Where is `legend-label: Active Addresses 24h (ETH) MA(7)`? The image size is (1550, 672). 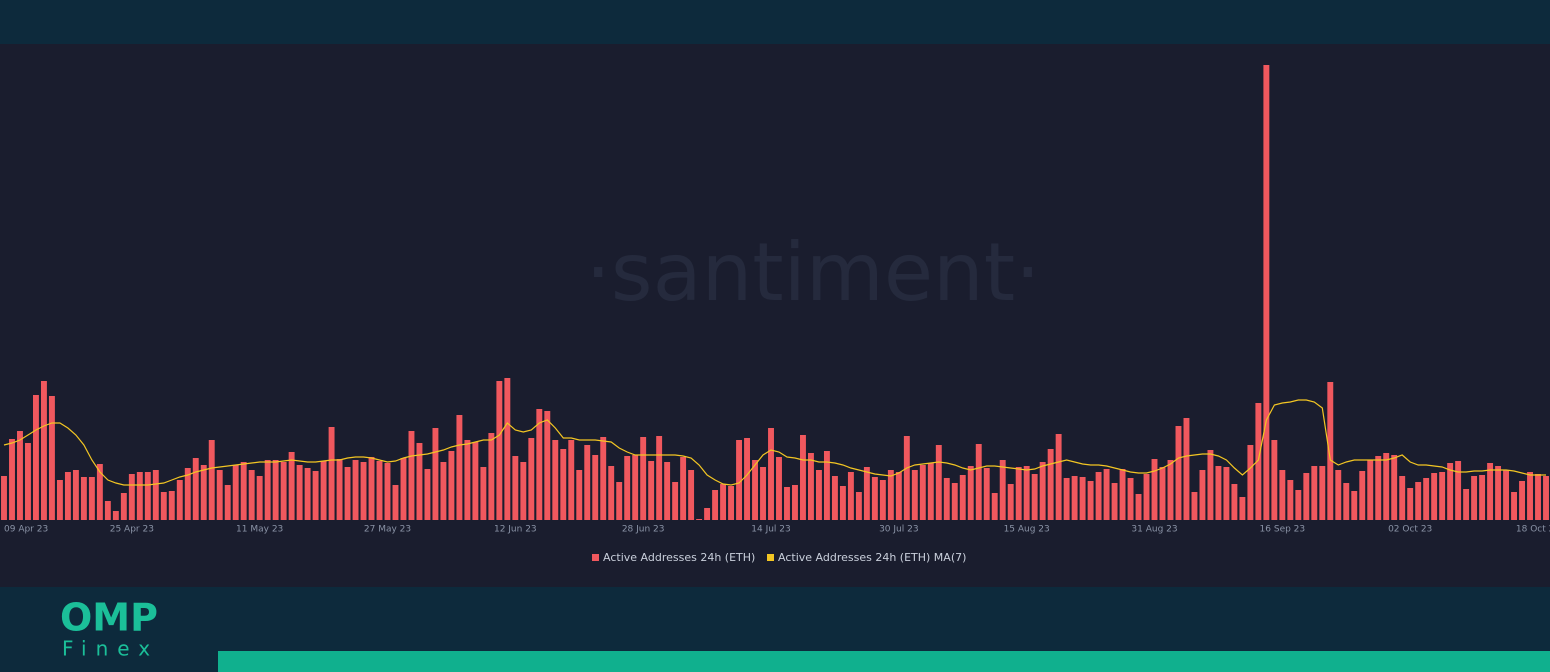 legend-label: Active Addresses 24h (ETH) MA(7) is located at coordinates (872, 557).